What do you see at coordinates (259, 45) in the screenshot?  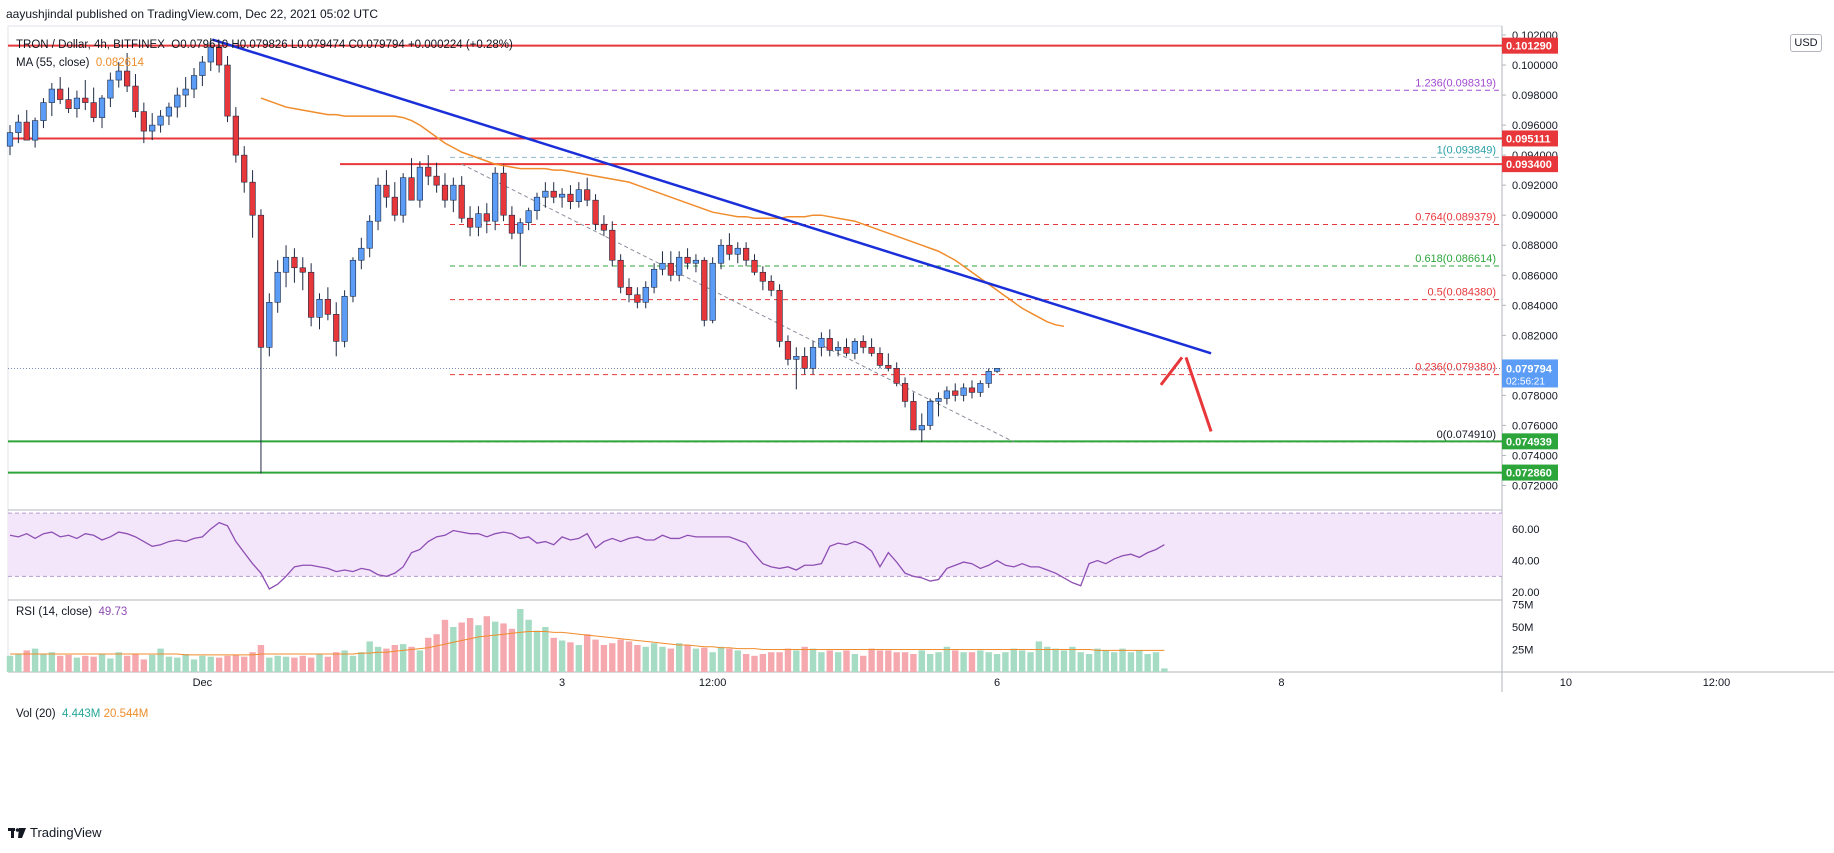 I see `legend-high: H0.079826` at bounding box center [259, 45].